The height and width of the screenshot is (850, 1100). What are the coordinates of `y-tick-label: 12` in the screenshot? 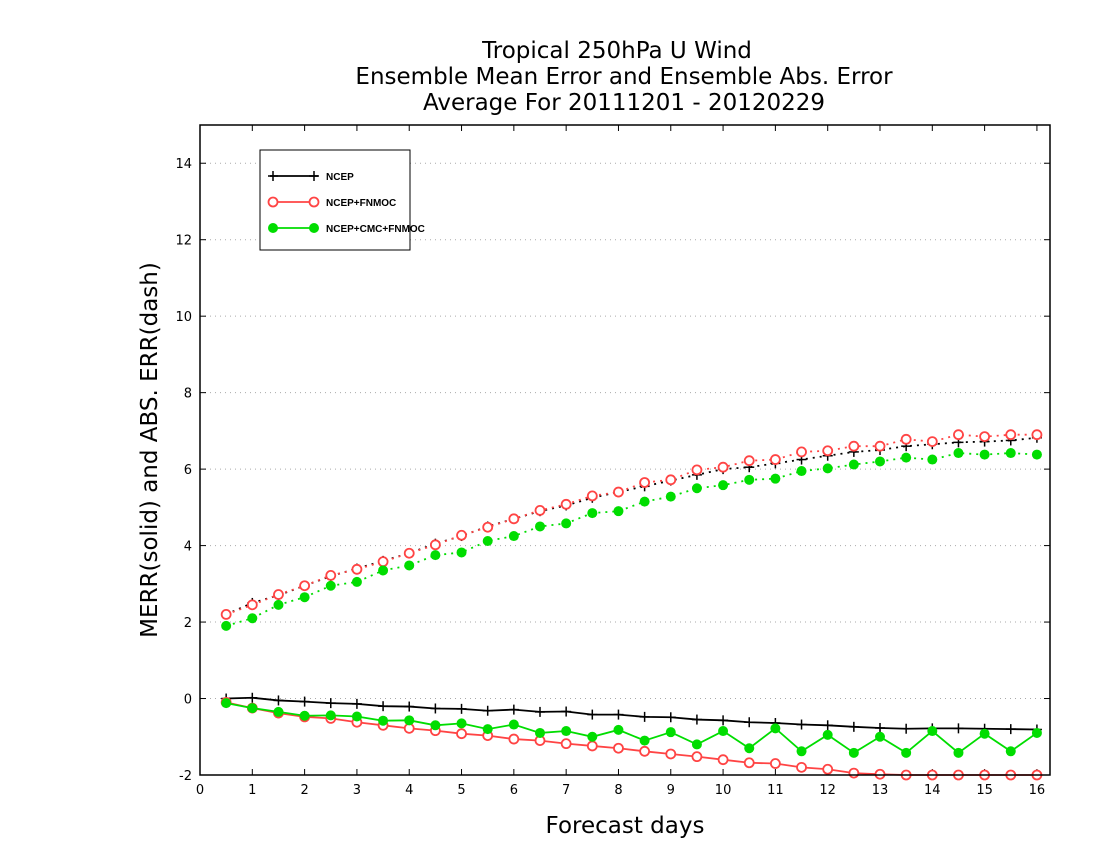 It's located at (183, 241).